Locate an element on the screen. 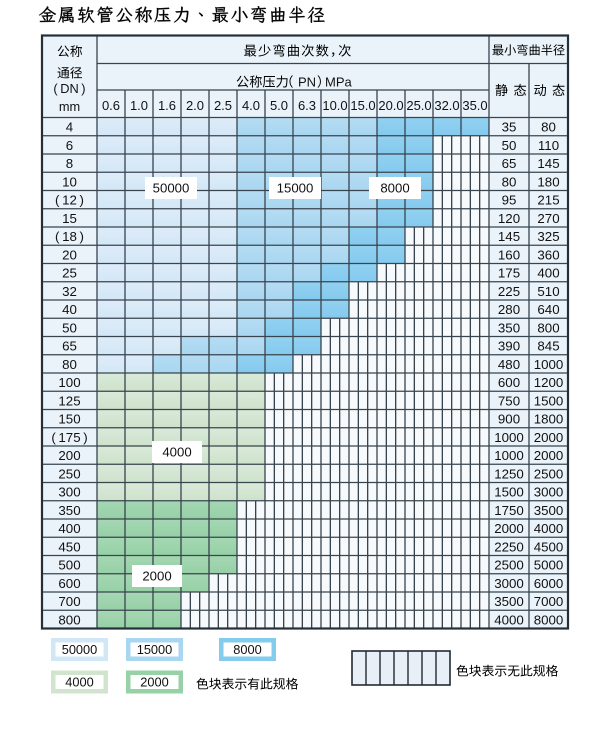 The width and height of the screenshot is (600, 743). svg-text: 200 is located at coordinates (69, 455).